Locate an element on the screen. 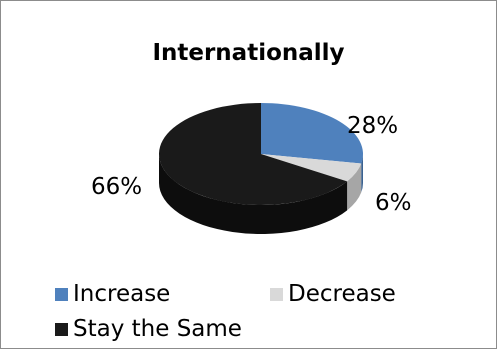 This screenshot has height=349, width=497. legend-swatch-decrease is located at coordinates (276, 294).